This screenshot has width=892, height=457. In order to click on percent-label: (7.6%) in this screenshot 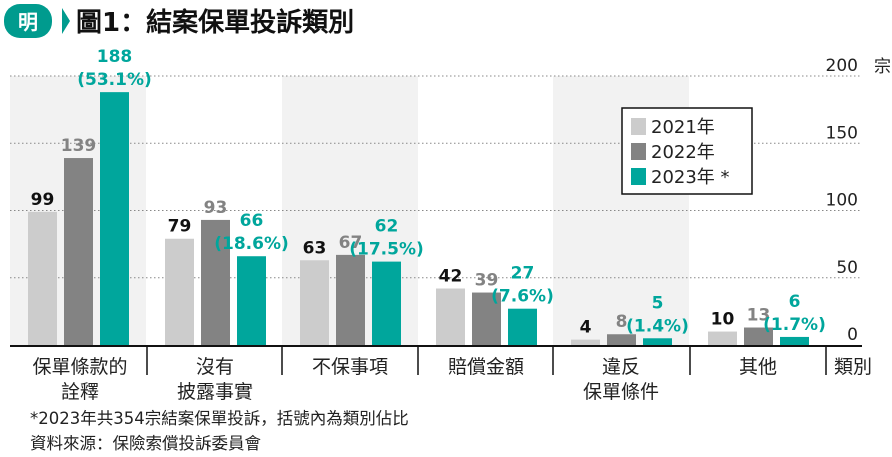, I will do `click(522, 297)`.